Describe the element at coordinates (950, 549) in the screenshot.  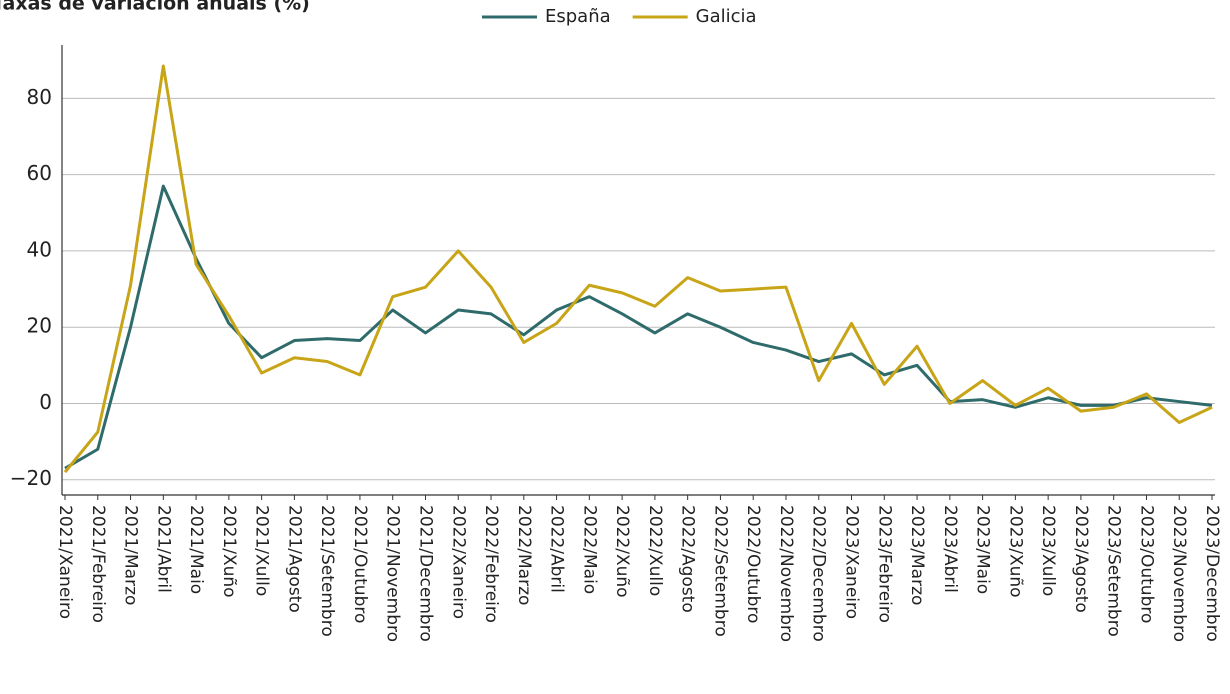
I see `x-tick-label: 2023/Abril` at that location.